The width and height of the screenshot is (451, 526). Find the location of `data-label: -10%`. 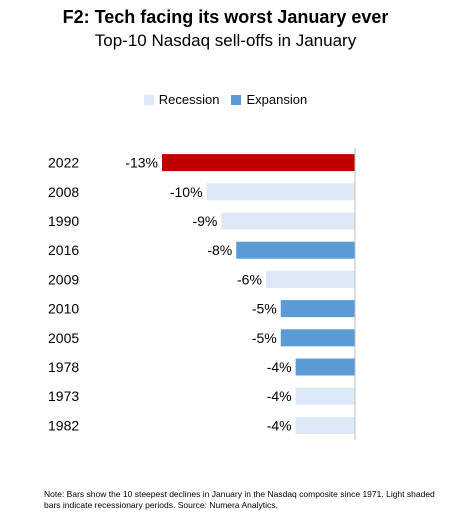

data-label: -10% is located at coordinates (186, 192).